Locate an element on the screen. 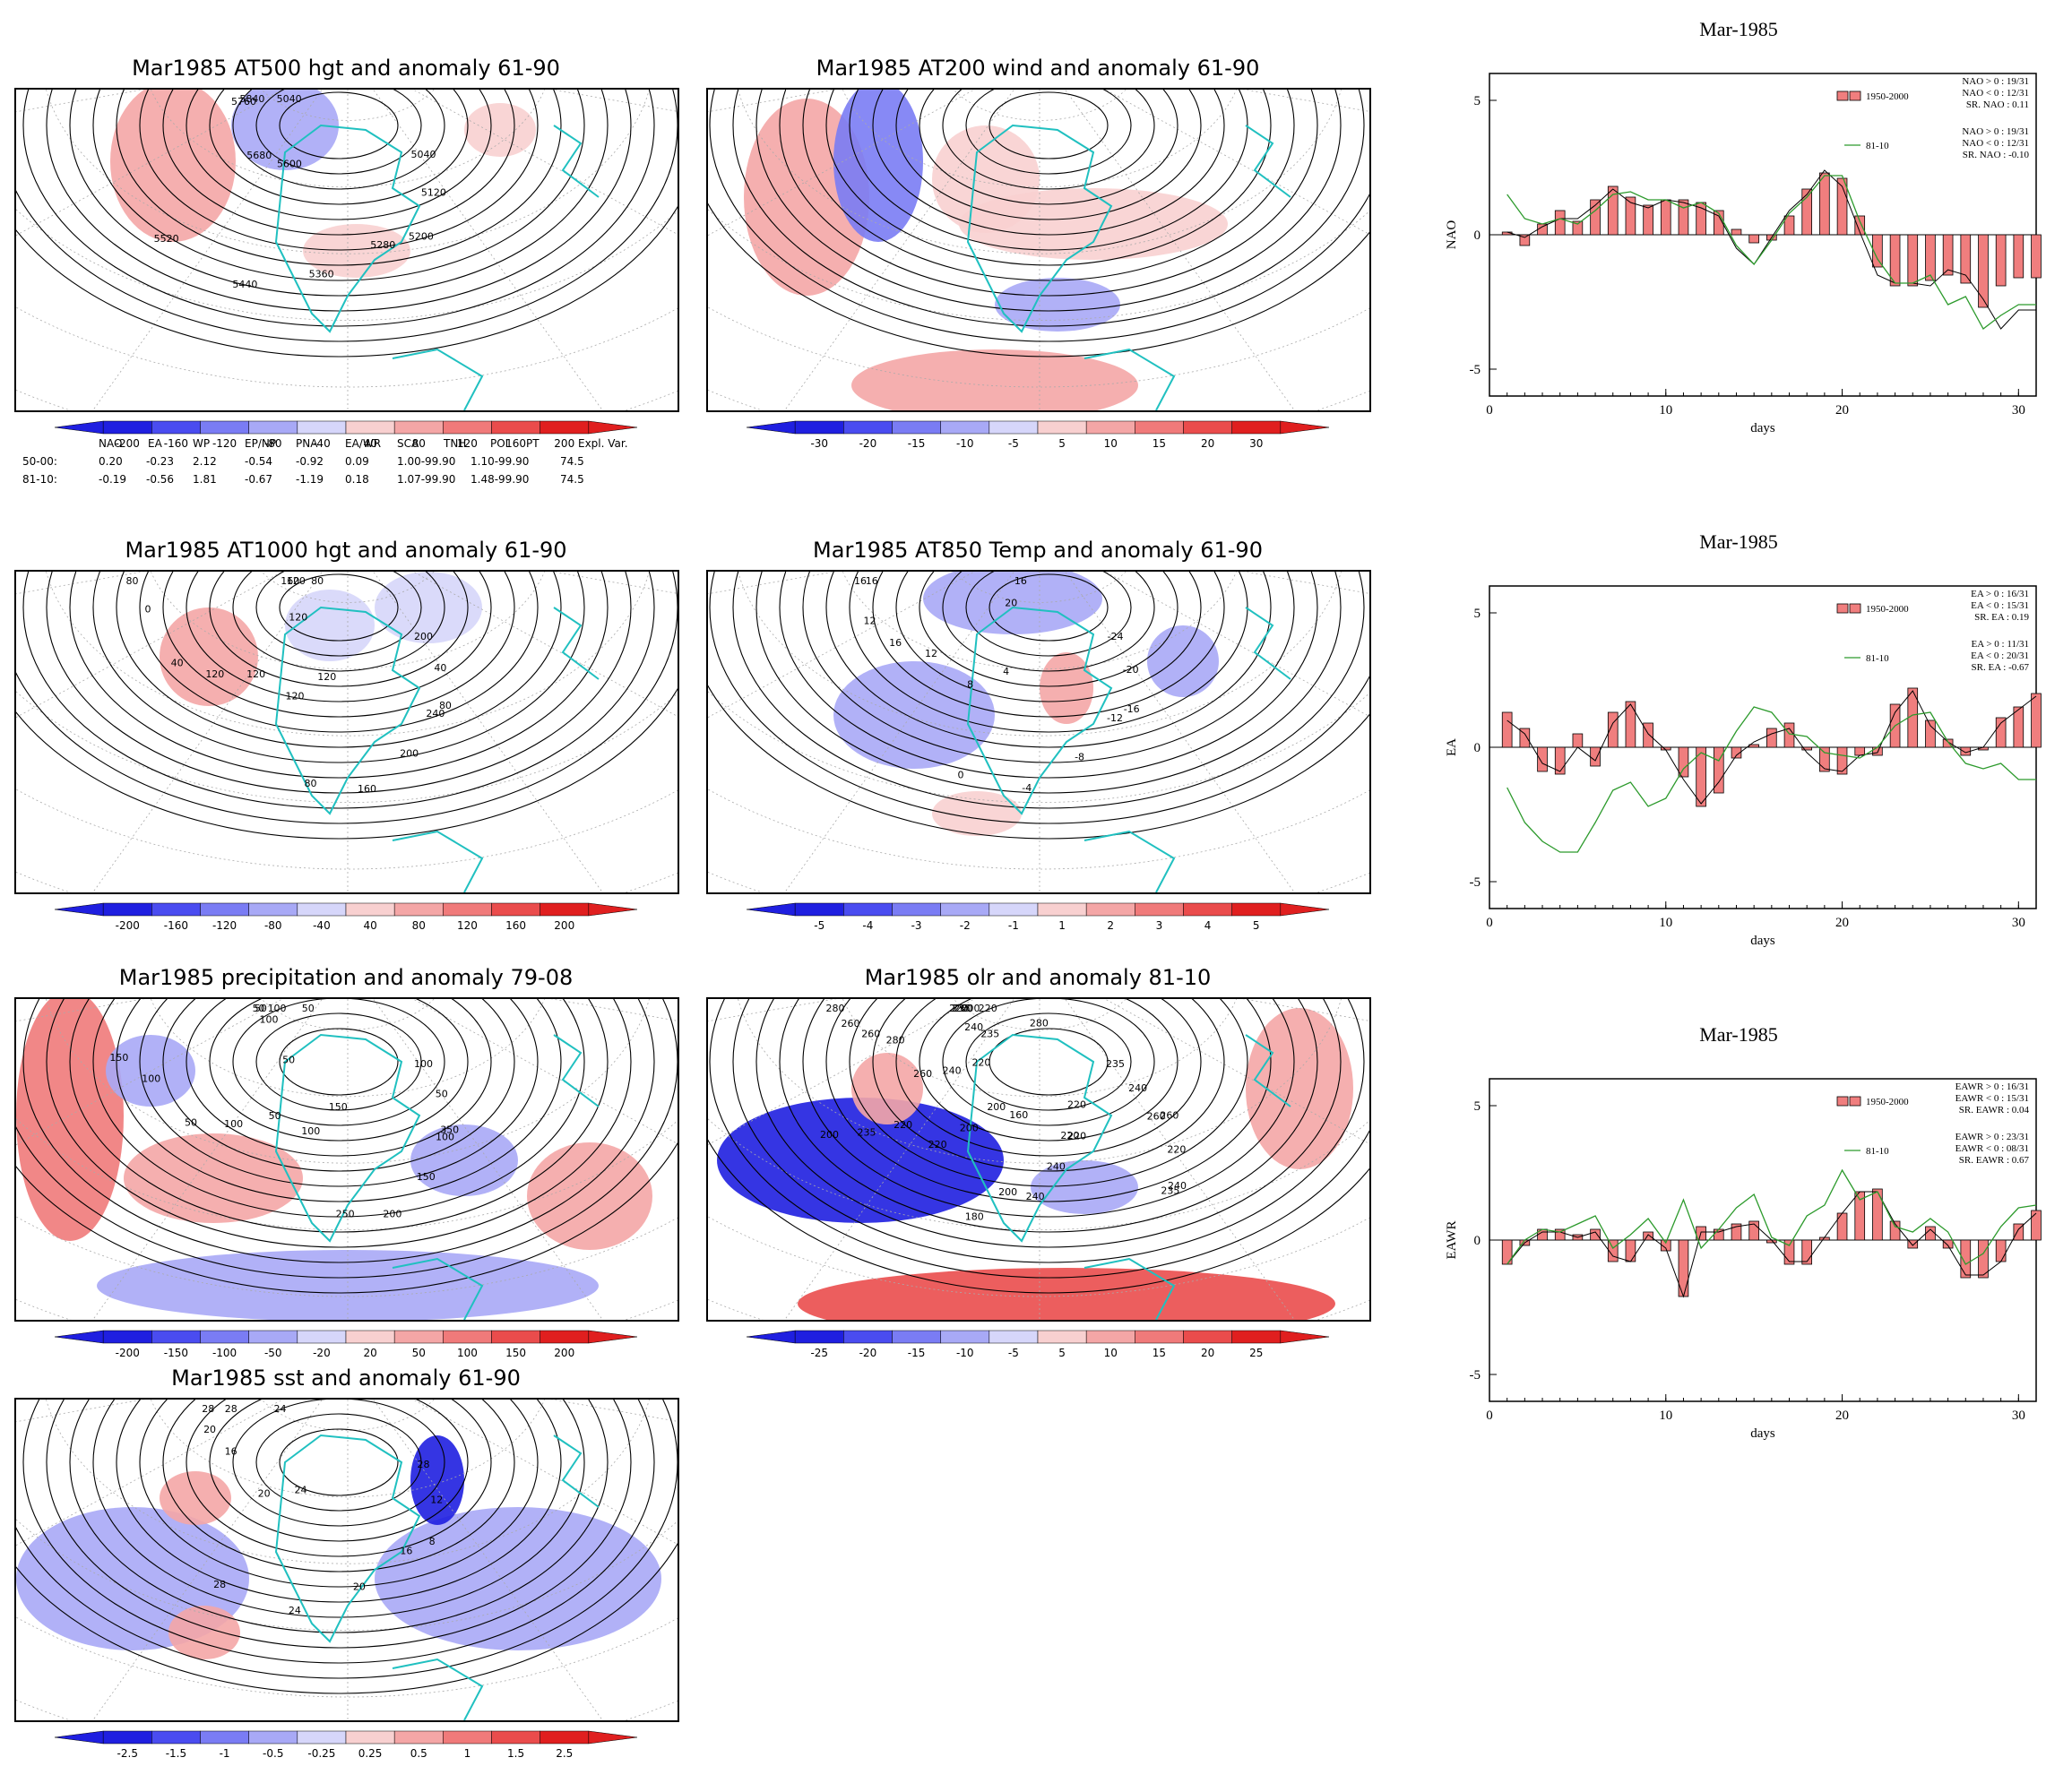  map-title: Mar1985 AT850 Temp and anomaly 61-90 is located at coordinates (1038, 550).